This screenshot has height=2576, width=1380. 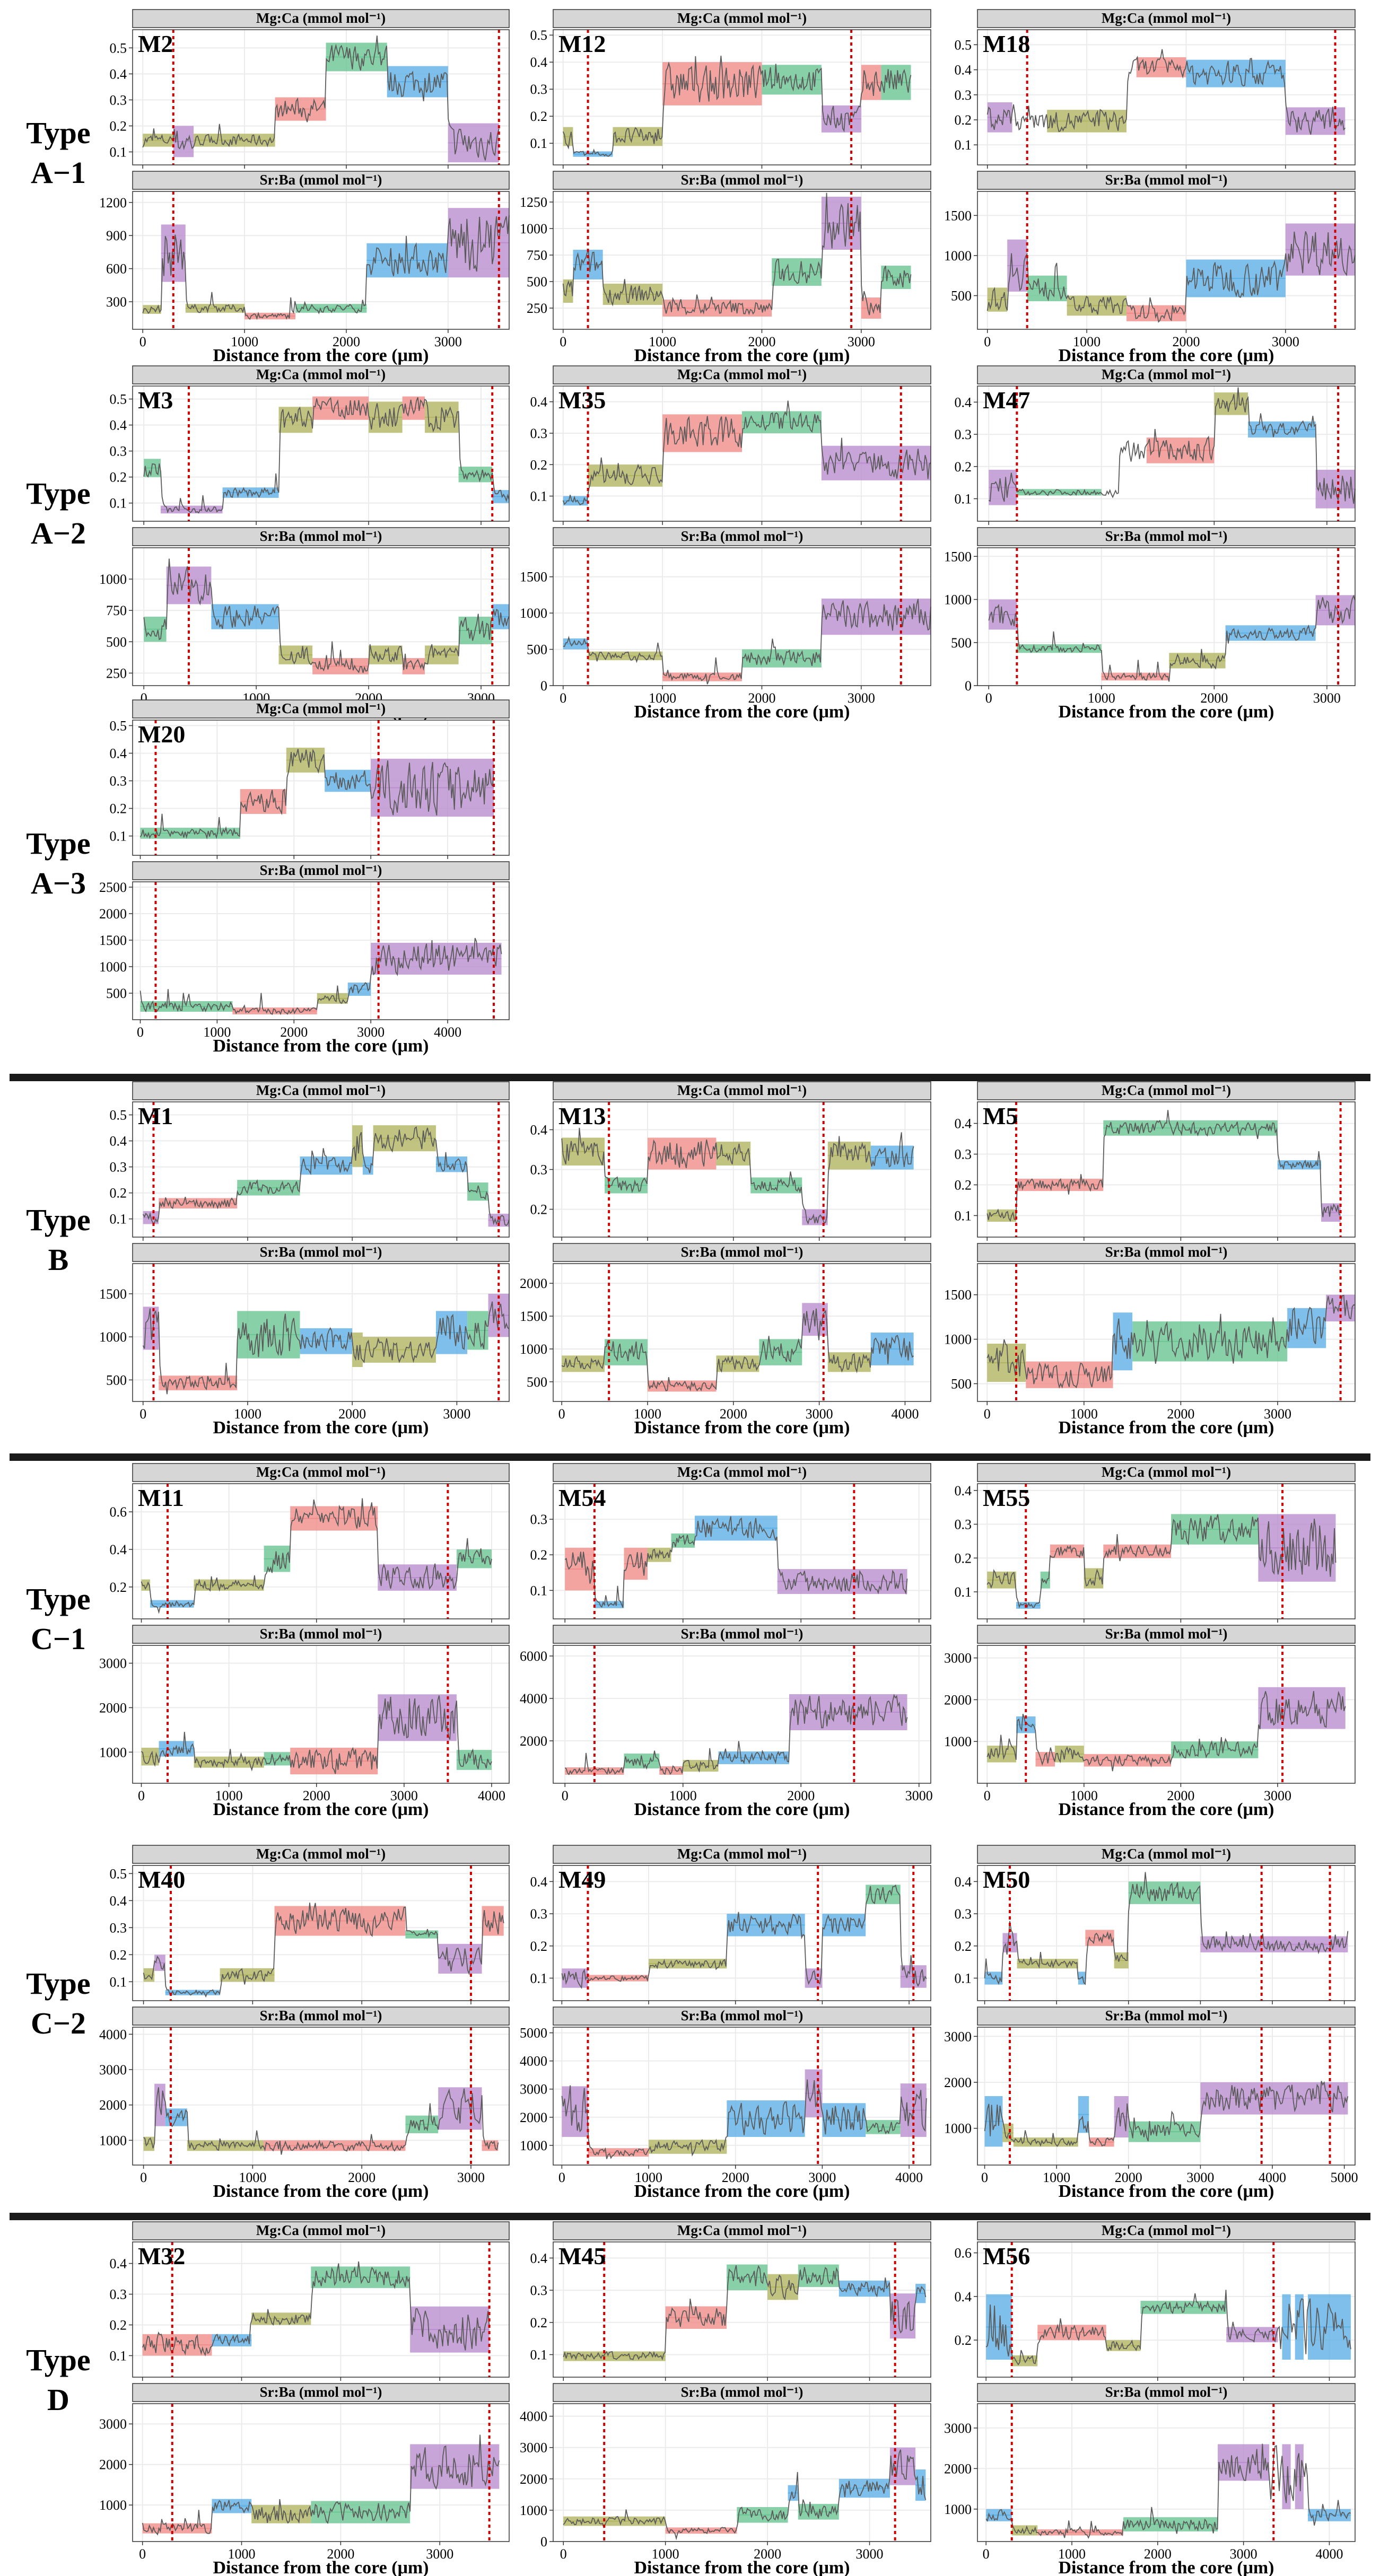 I want to click on plot-background, so click(x=1166, y=97).